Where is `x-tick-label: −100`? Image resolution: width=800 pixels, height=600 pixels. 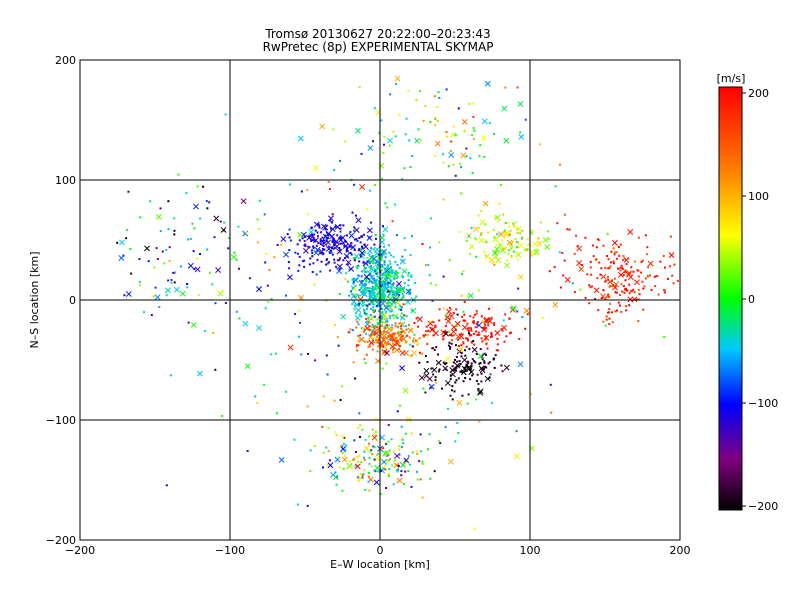 x-tick-label: −100 is located at coordinates (230, 550).